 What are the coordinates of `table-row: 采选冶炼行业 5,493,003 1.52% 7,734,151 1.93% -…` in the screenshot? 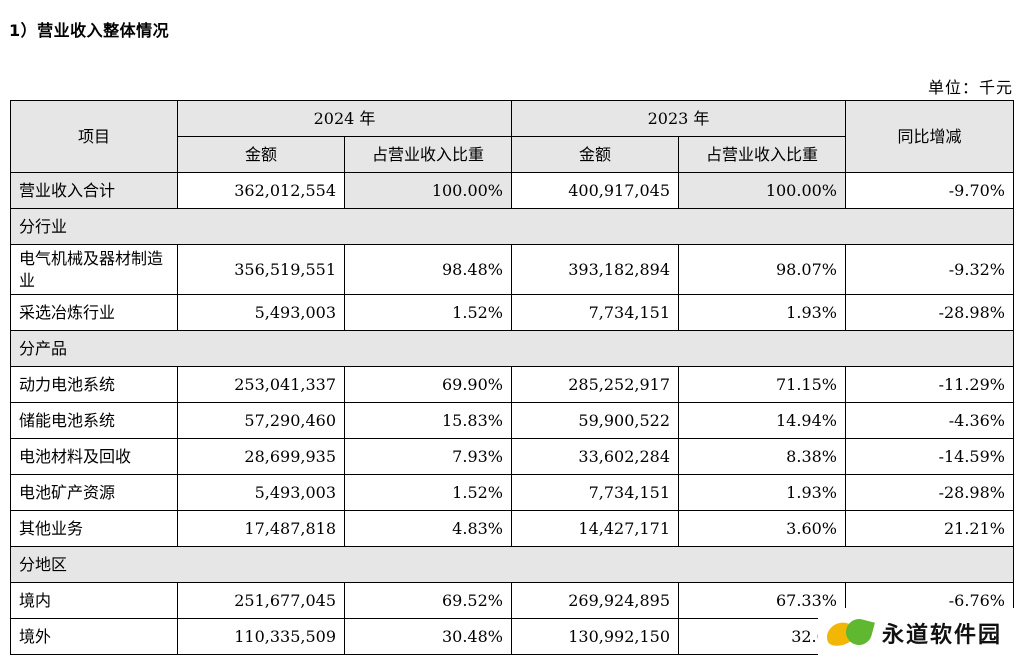 It's located at (512, 312).